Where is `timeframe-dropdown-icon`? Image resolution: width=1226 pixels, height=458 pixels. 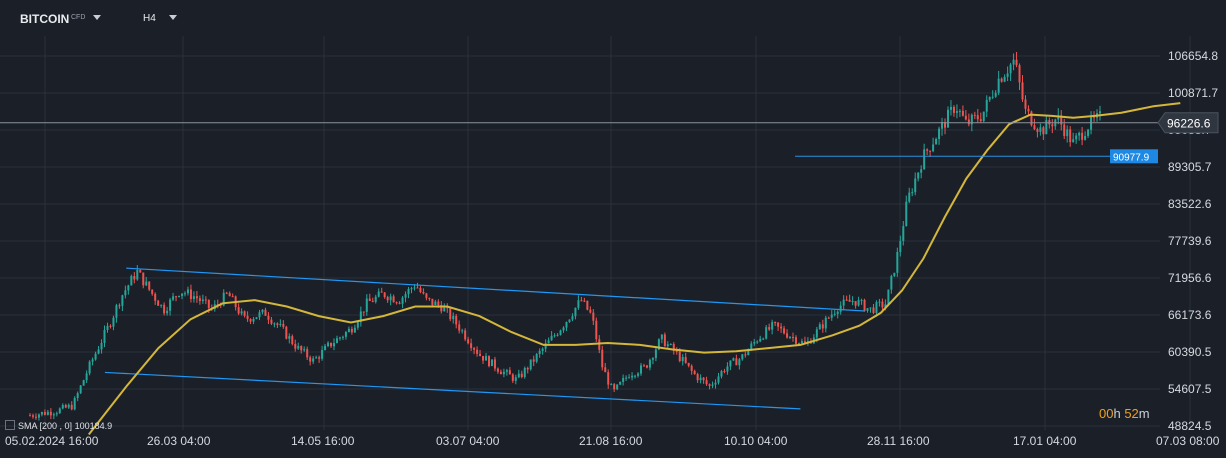 timeframe-dropdown-icon is located at coordinates (173, 17).